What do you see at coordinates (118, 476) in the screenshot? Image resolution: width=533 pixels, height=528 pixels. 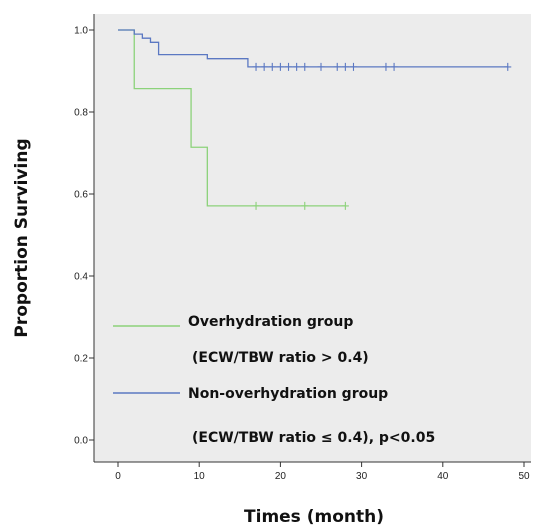 I see `x-tick-label: 0` at bounding box center [118, 476].